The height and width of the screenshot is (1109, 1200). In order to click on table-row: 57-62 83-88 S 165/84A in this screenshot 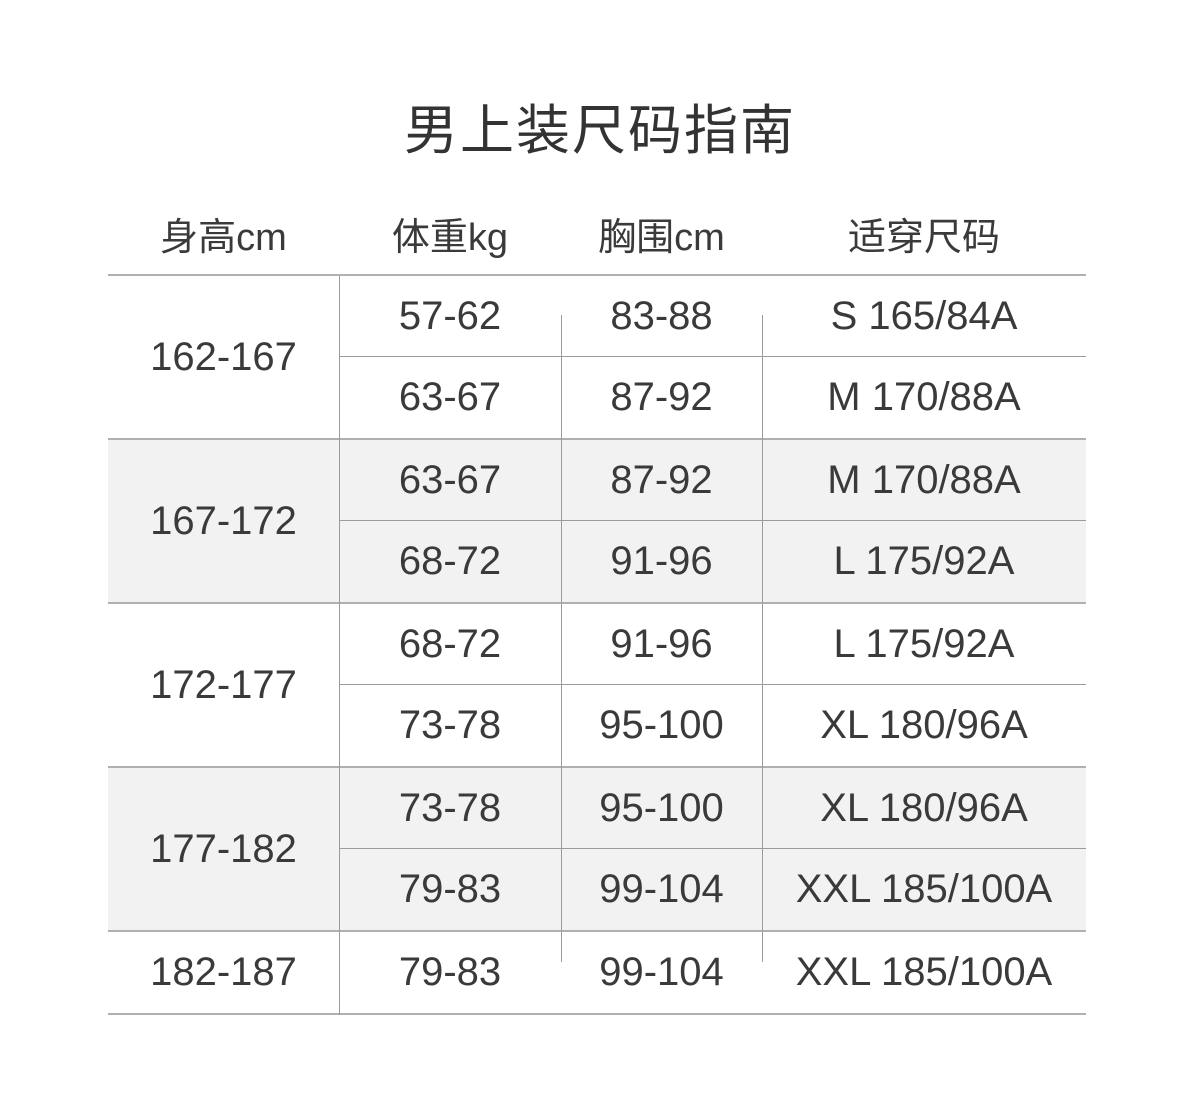, I will do `click(712, 316)`.